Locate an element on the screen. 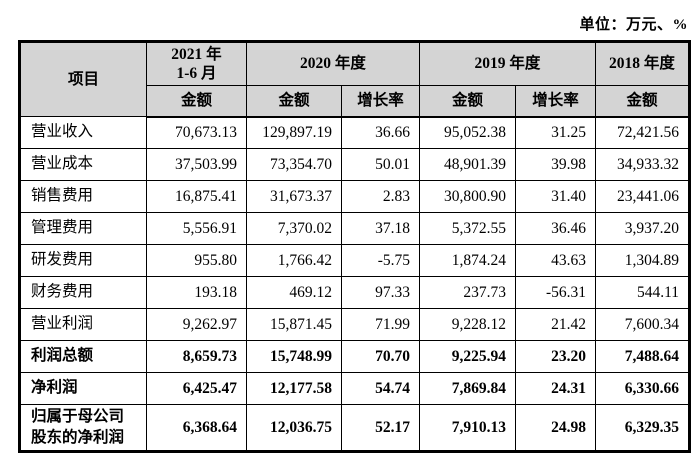 Image resolution: width=700 pixels, height=457 pixels. col-header-item: 项目 is located at coordinates (83, 79).